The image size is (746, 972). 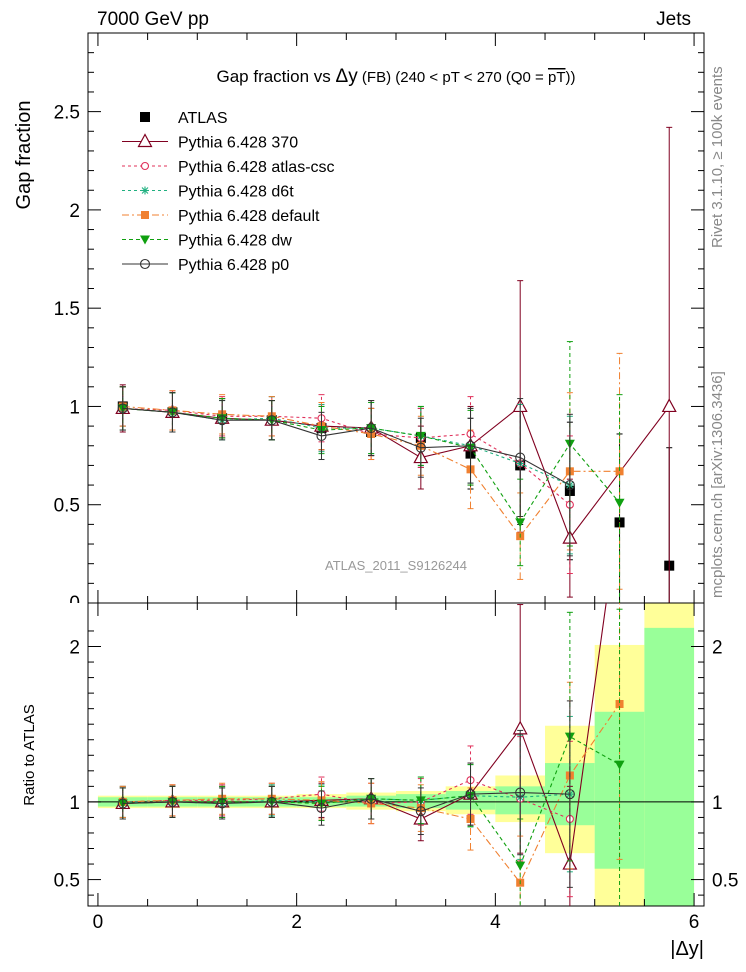 I want to click on title-end: )), so click(x=571, y=77).